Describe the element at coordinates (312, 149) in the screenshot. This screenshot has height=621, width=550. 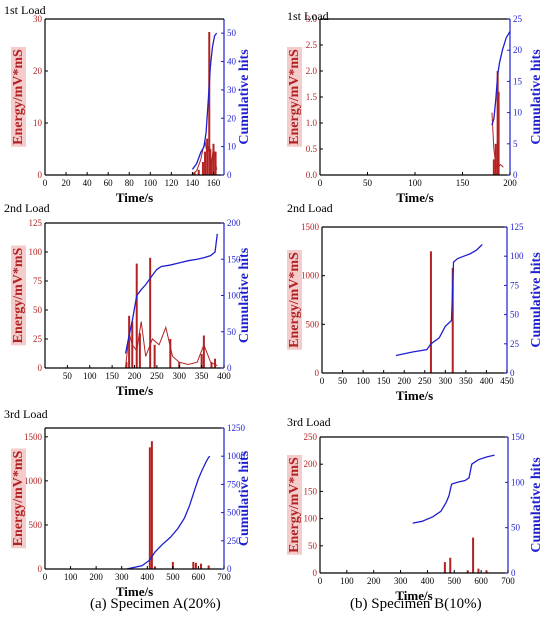
I see `y-left-tick-label: 0.5` at that location.